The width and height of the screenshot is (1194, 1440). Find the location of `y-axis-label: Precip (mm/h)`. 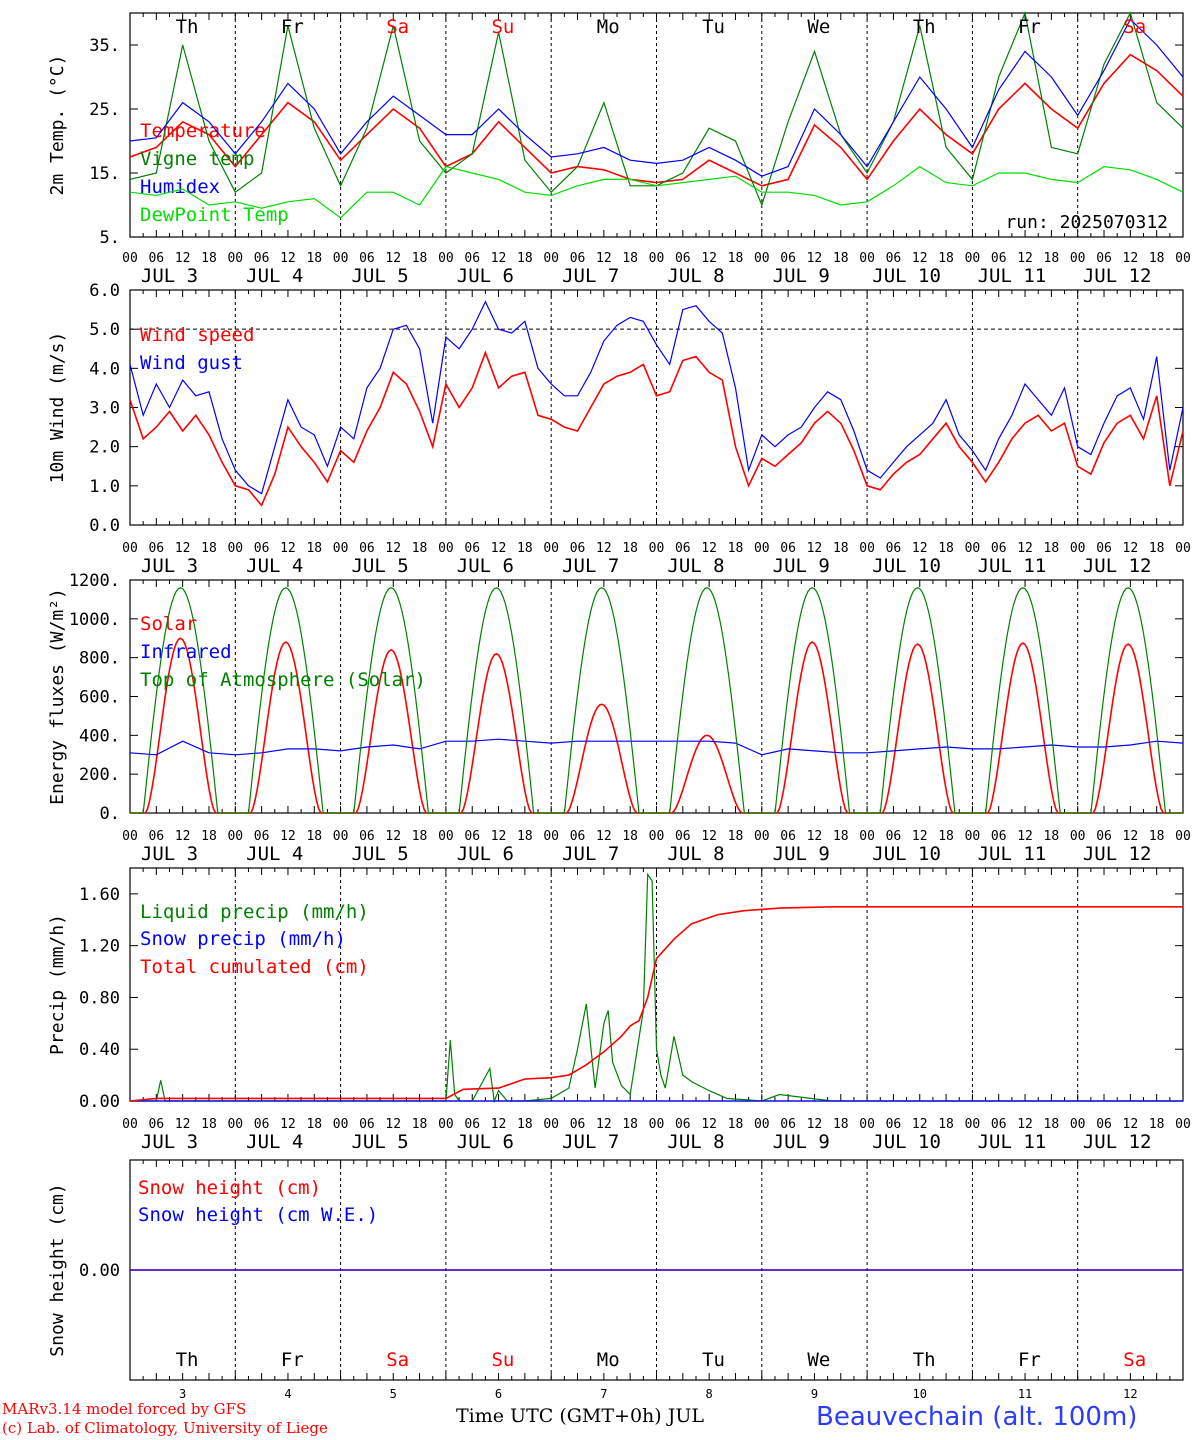

y-axis-label: Precip (mm/h) is located at coordinates (57, 984).